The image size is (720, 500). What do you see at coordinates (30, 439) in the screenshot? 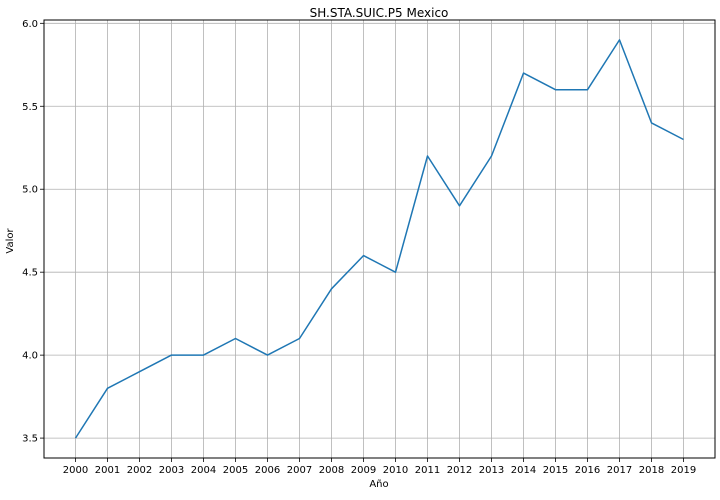
I see `y-tick-label: 3.5` at bounding box center [30, 439].